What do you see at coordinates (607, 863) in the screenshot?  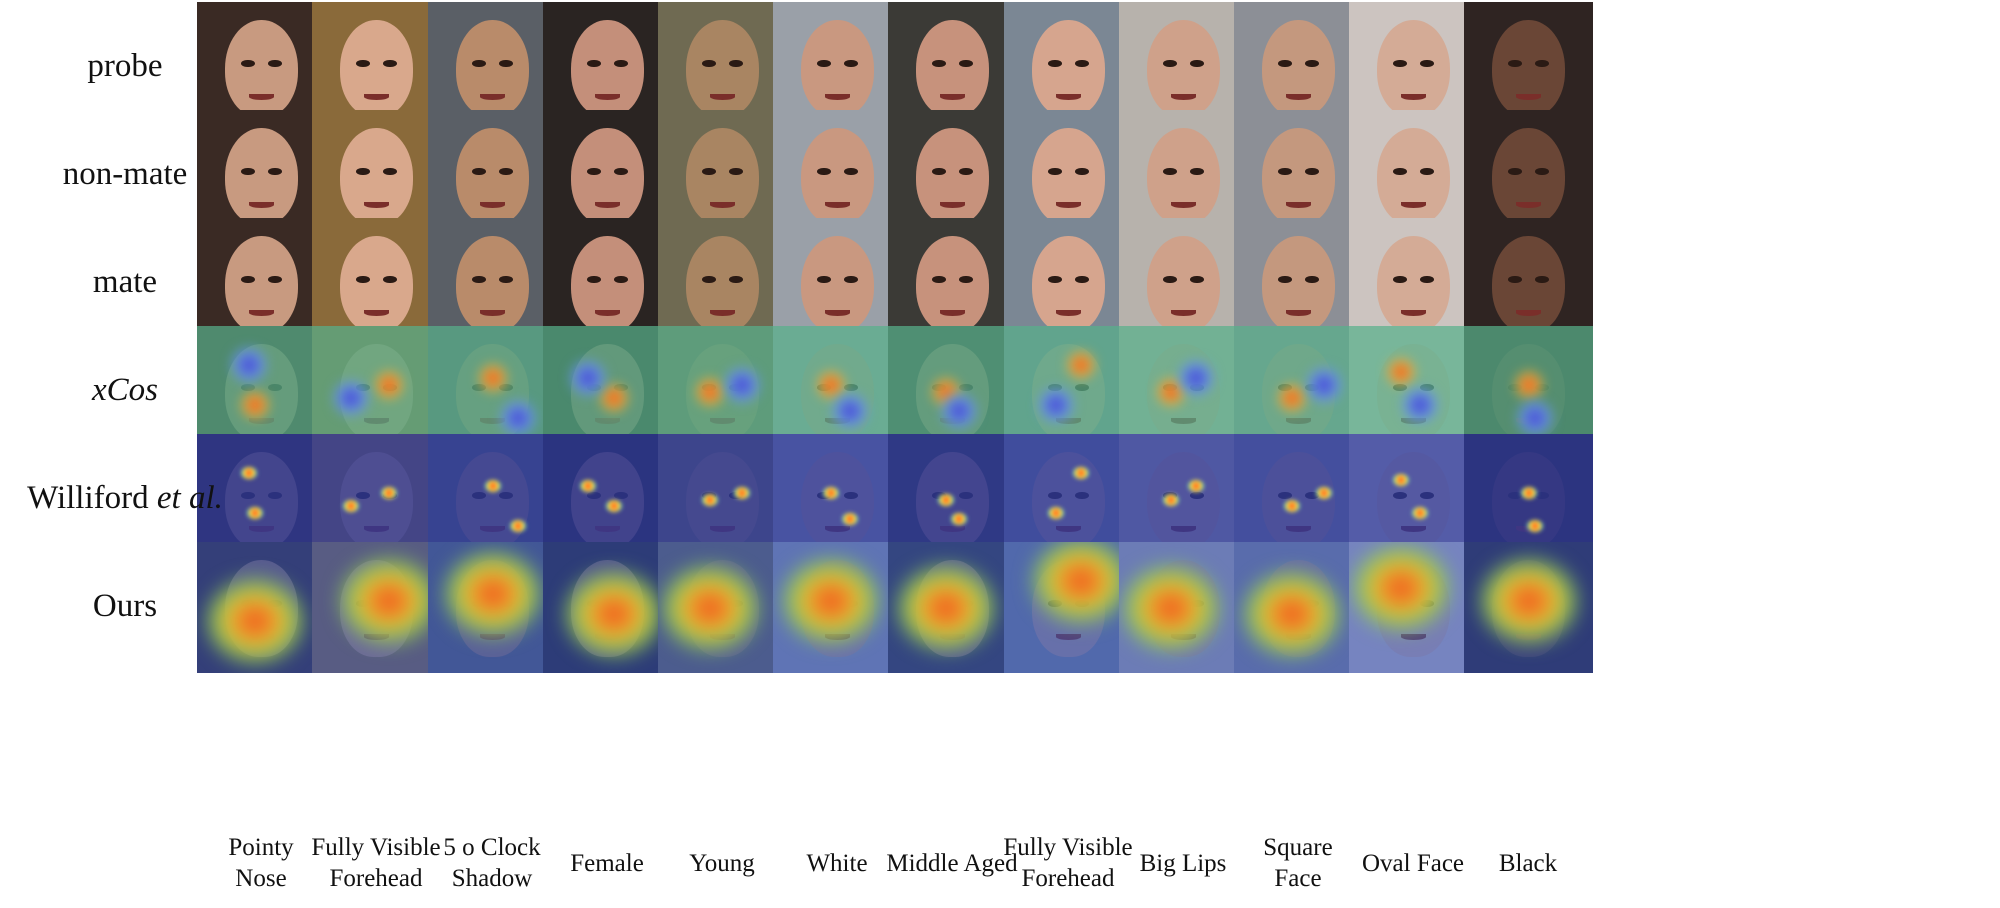 I see `column-label-line1: Female` at bounding box center [607, 863].